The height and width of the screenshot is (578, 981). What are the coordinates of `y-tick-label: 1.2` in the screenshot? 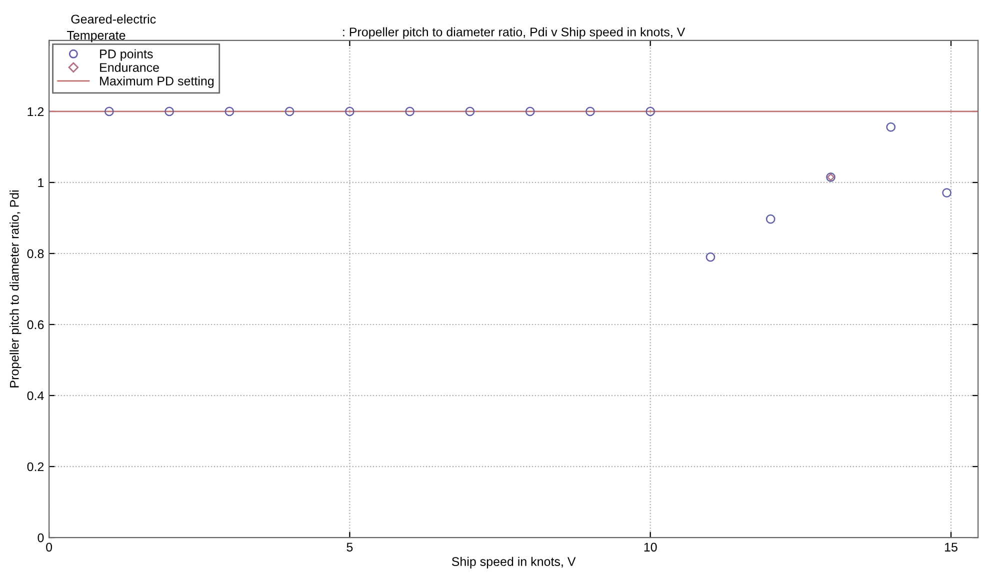 It's located at (36, 111).